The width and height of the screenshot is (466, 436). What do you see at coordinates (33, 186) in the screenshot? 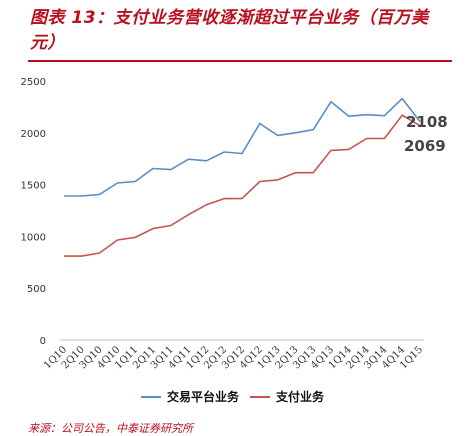
I see `y-tick-label: 1500` at bounding box center [33, 186].